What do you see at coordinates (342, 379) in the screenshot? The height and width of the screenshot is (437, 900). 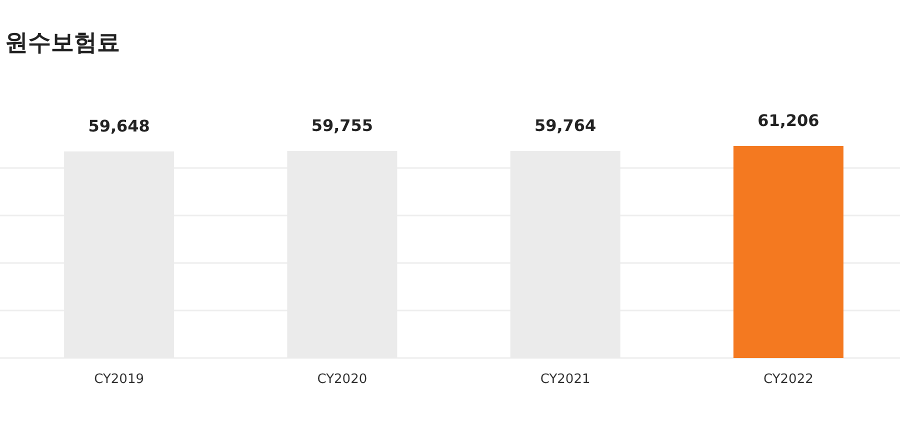 I see `x-tick-label: CY2020` at bounding box center [342, 379].